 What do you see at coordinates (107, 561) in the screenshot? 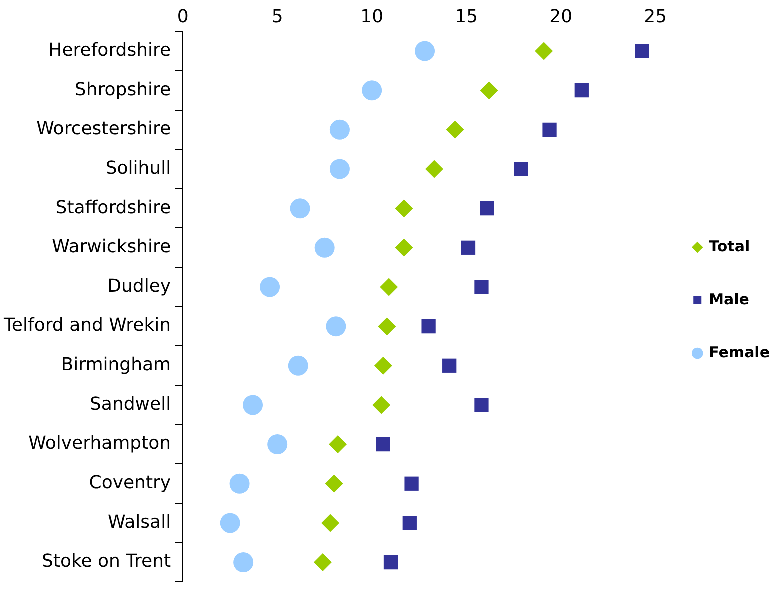
I see `y-tick-label: Stoke on Trent` at bounding box center [107, 561].